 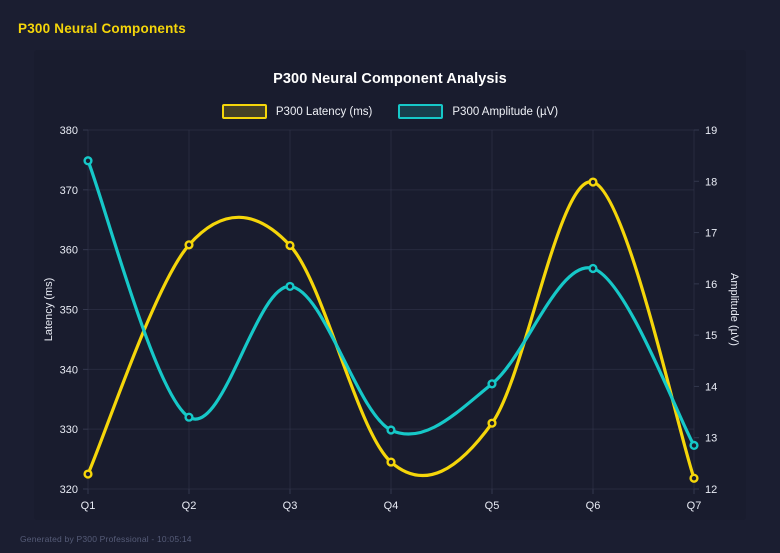 I want to click on svg-text: Q6, so click(x=593, y=506).